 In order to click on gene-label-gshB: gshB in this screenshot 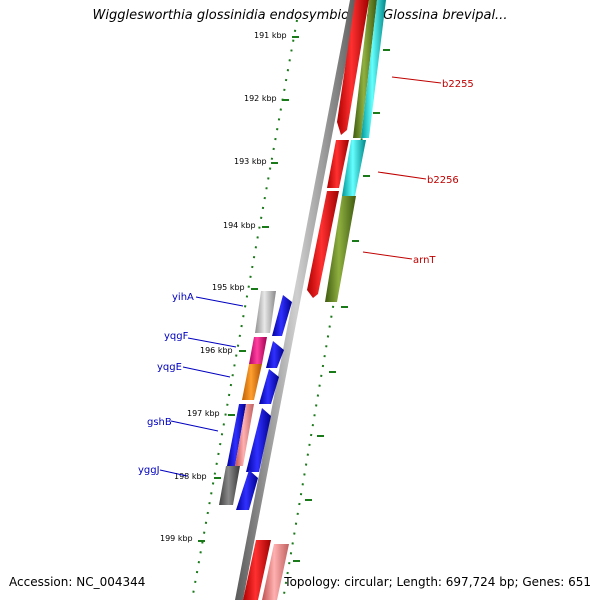, I will do `click(159, 422)`.